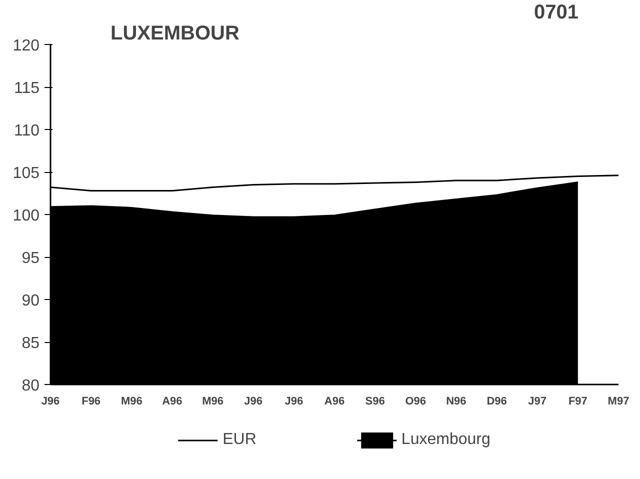 This screenshot has width=640, height=479. Describe the element at coordinates (239, 440) in the screenshot. I see `legend-label: EUR` at that location.